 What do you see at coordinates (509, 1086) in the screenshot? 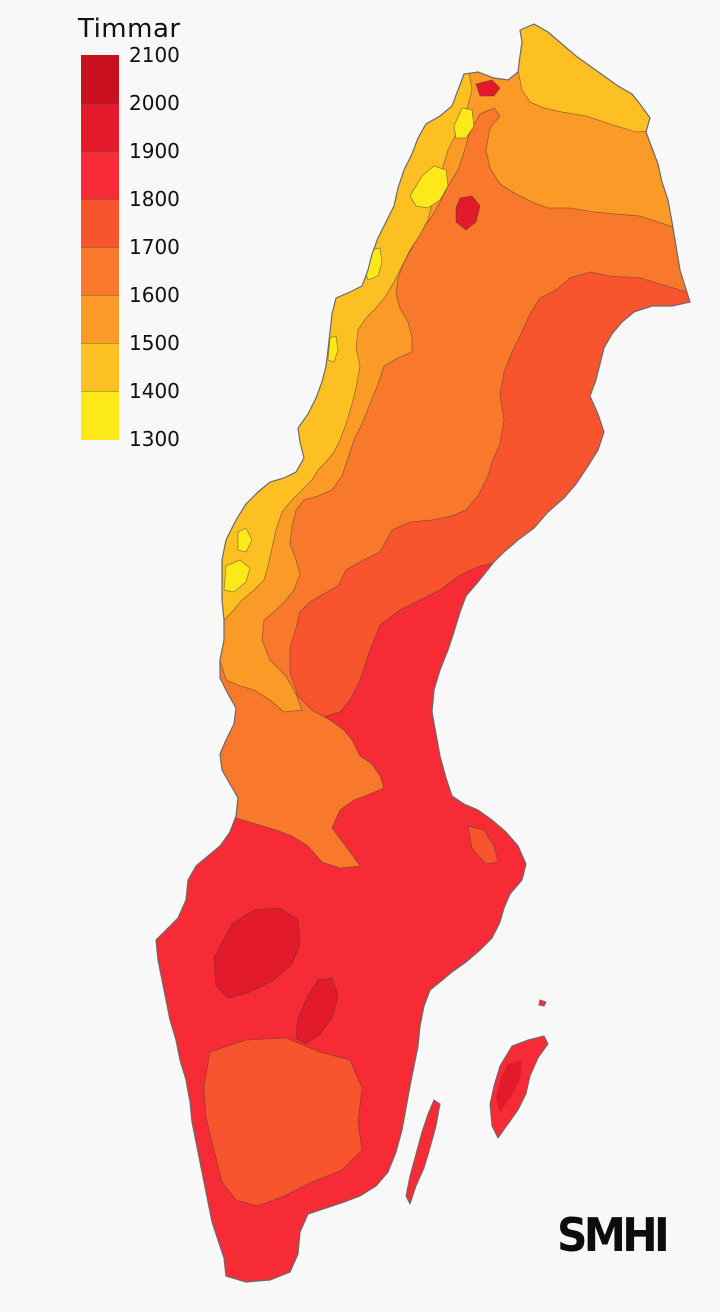
I see `gotland-inner-zone` at bounding box center [509, 1086].